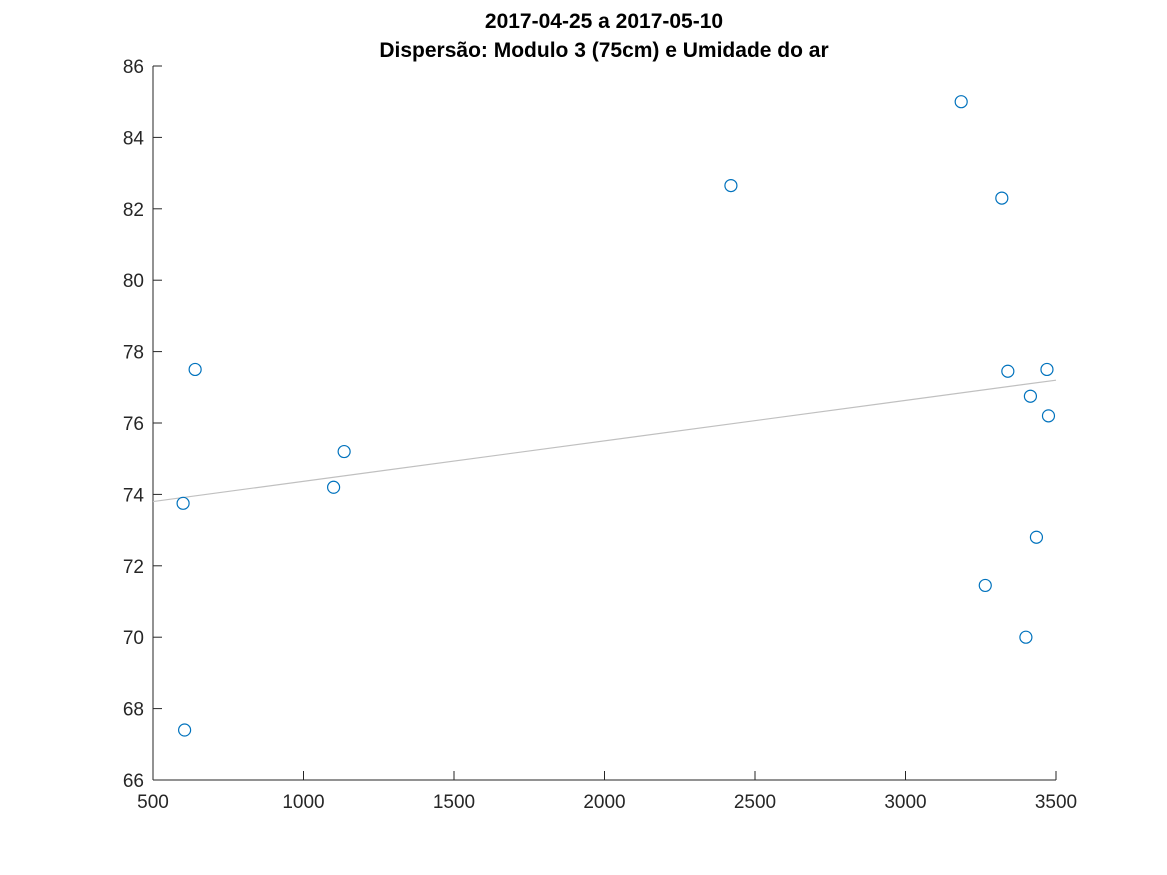 The image size is (1167, 875). Describe the element at coordinates (133, 710) in the screenshot. I see `y-tick-label: 68` at that location.